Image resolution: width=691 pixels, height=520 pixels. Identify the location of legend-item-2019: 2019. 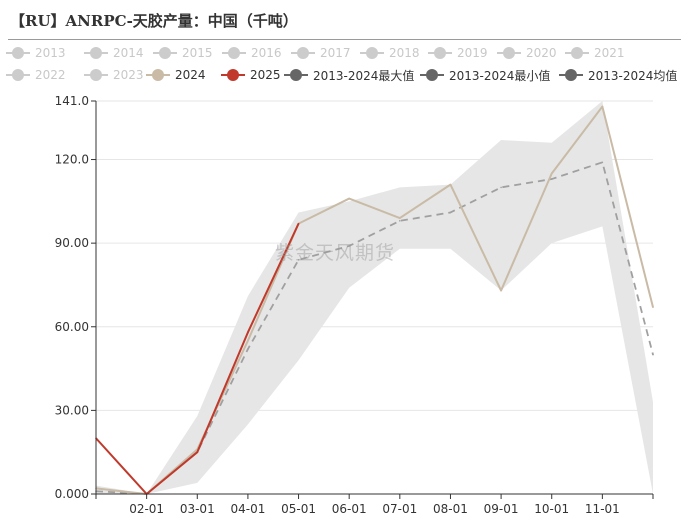
(458, 53).